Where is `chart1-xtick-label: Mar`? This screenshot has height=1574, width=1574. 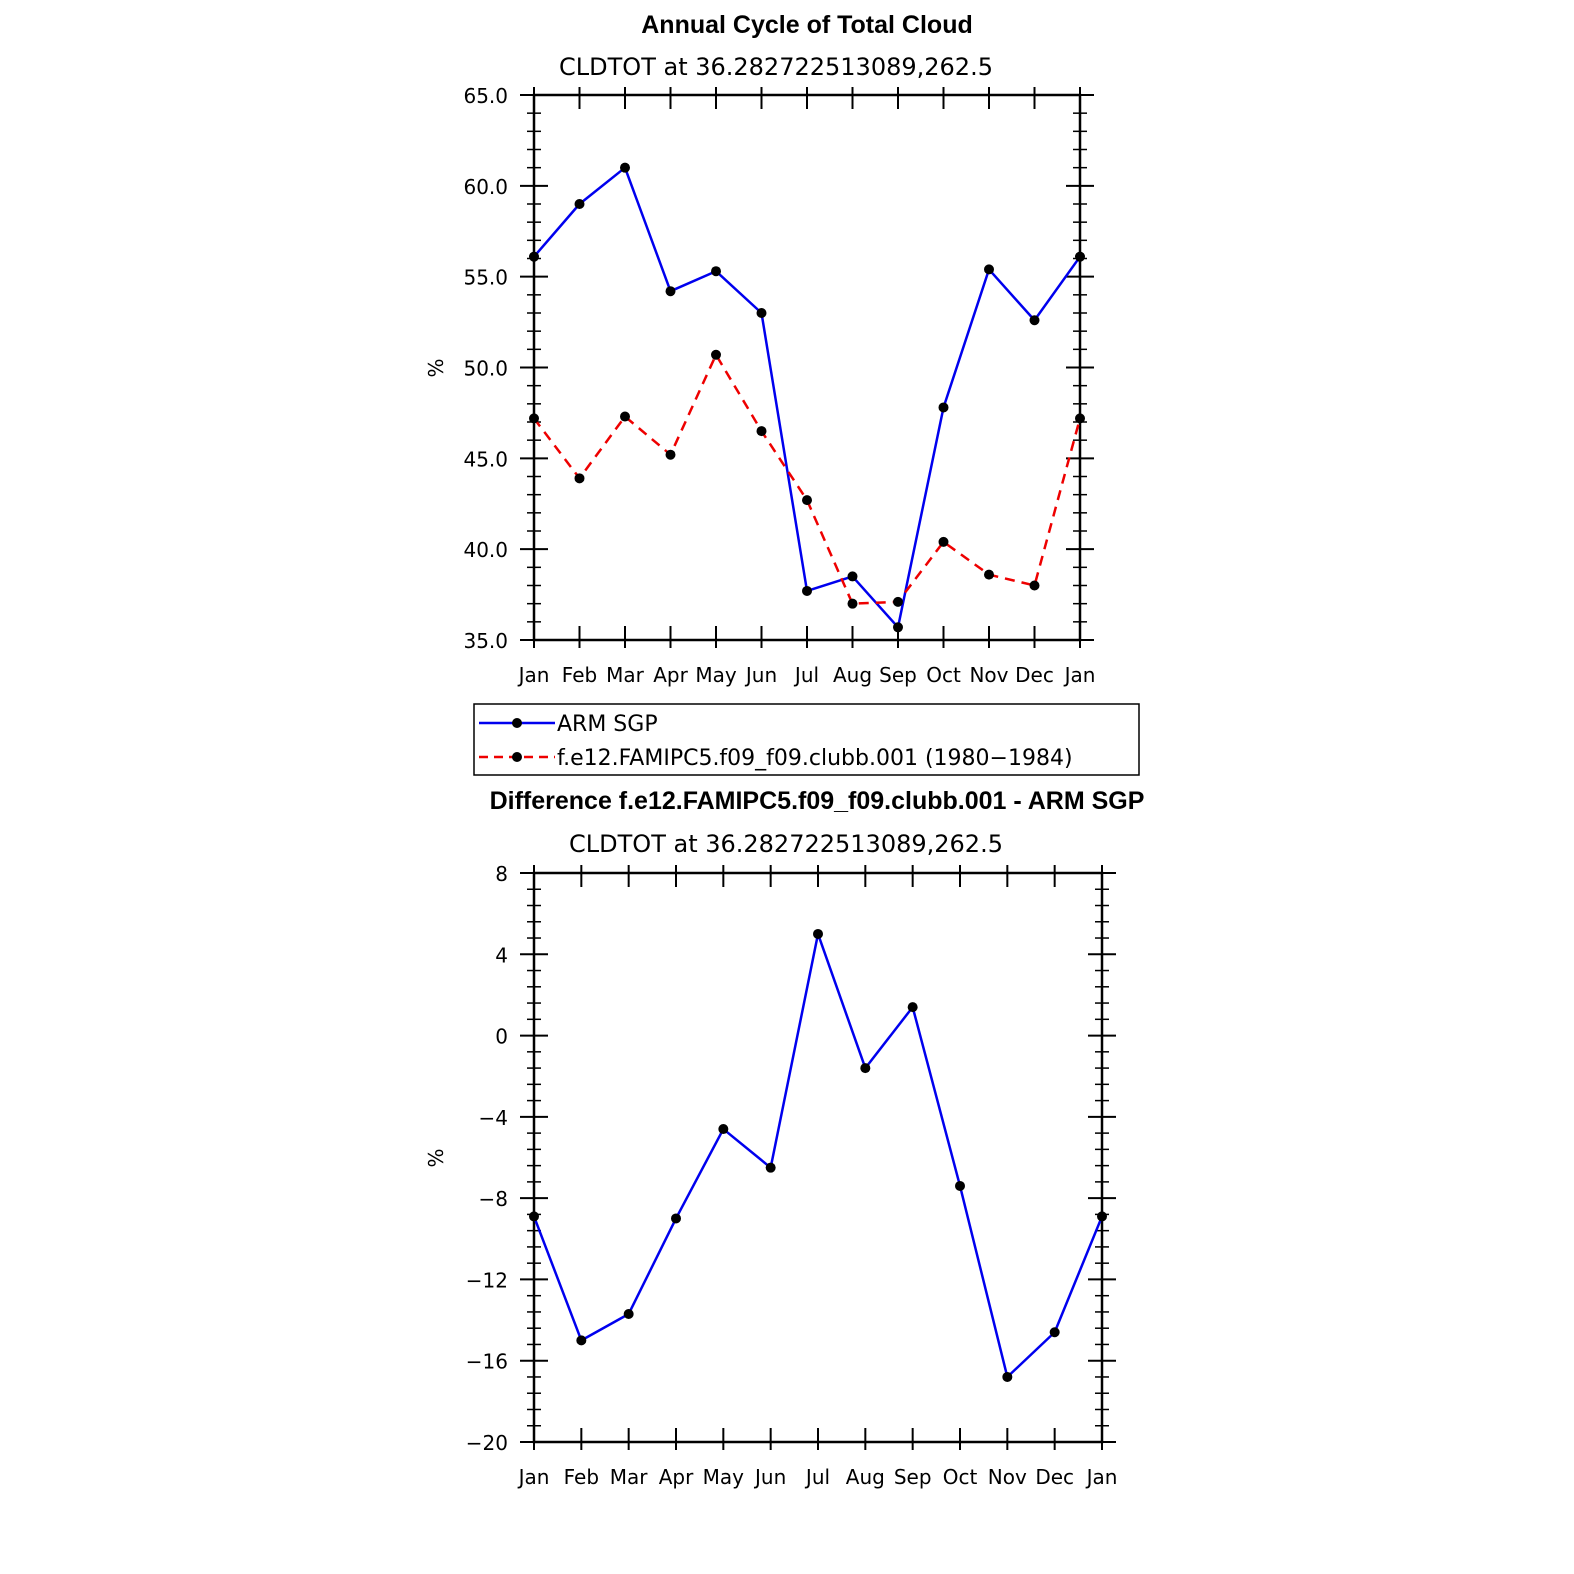 chart1-xtick-label: Mar is located at coordinates (625, 675).